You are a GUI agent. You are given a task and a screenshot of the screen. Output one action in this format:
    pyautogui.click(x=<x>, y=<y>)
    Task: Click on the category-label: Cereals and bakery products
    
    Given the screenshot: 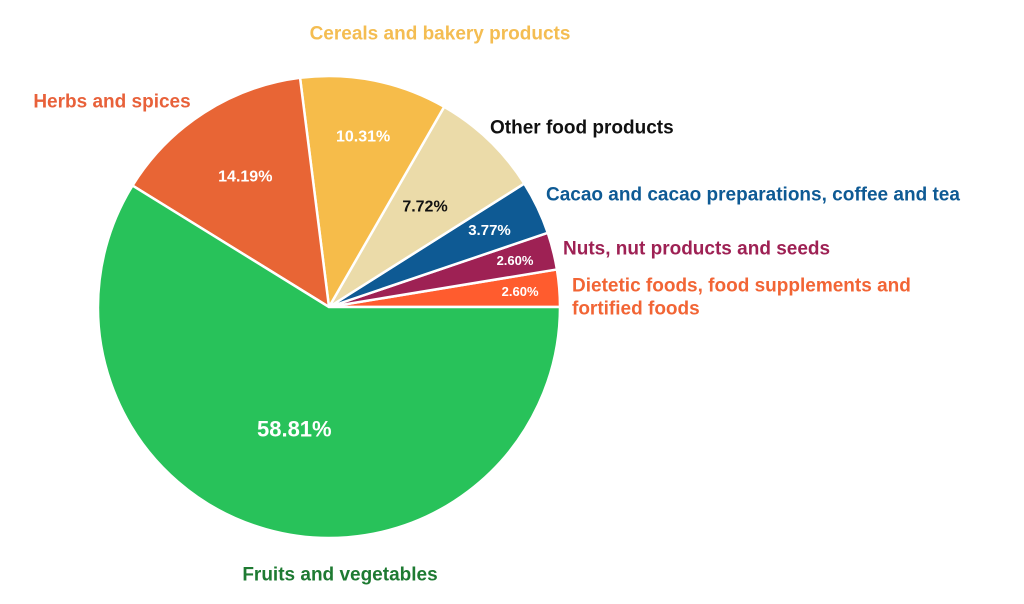 What is the action you would take?
    pyautogui.click(x=440, y=34)
    